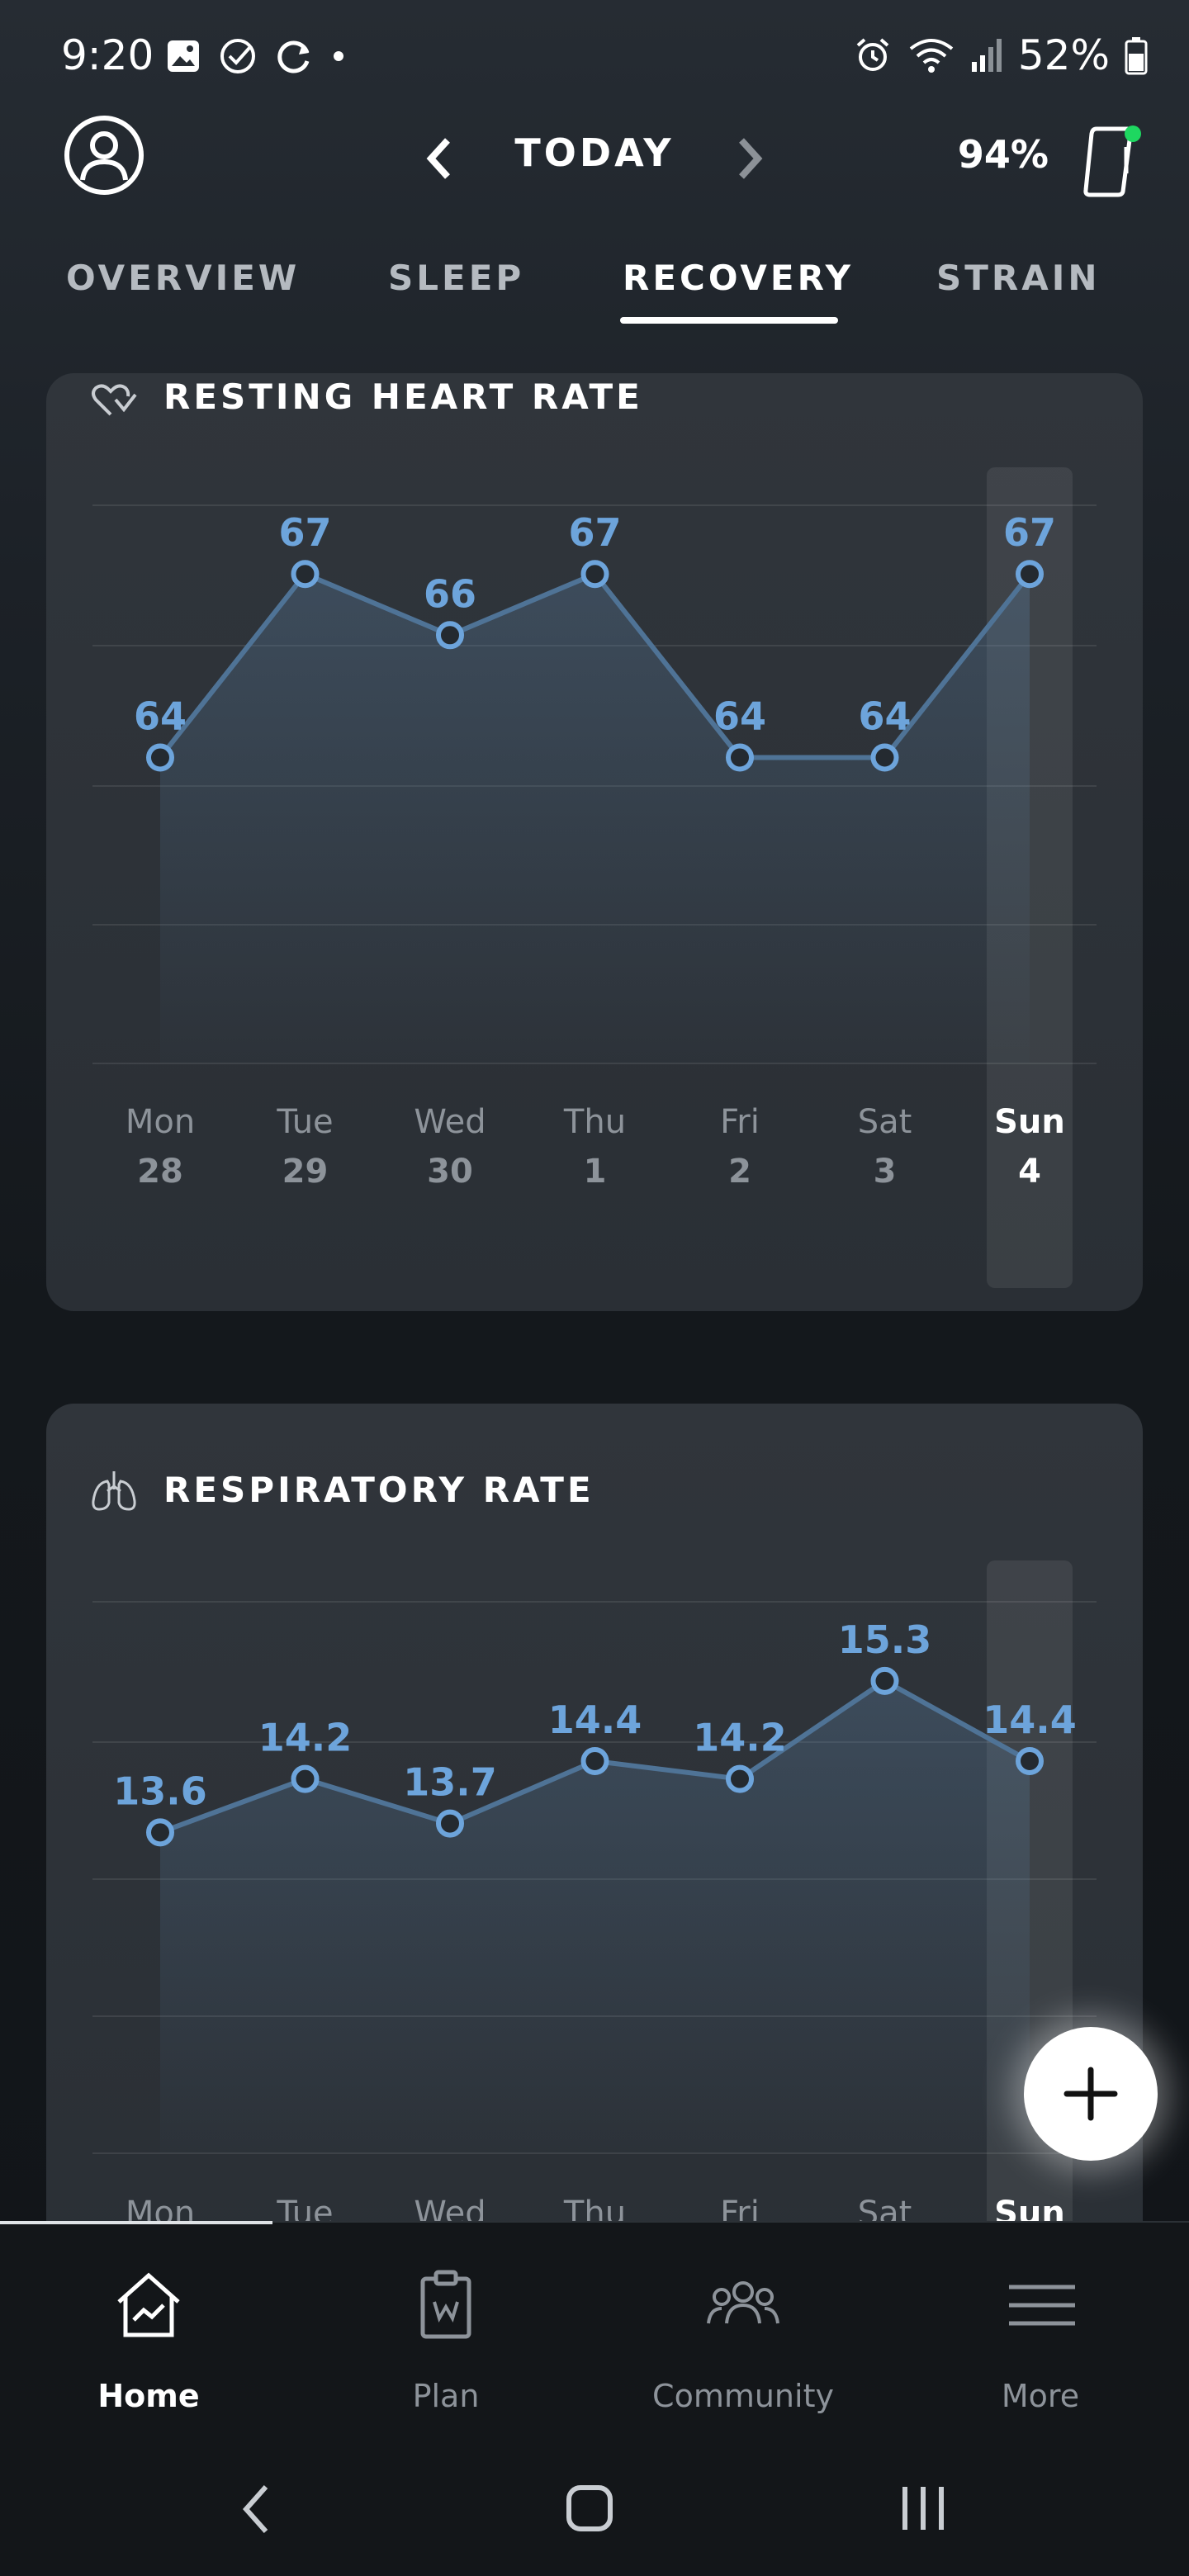  Describe the element at coordinates (743, 2396) in the screenshot. I see `nav-community-label: Community` at that location.